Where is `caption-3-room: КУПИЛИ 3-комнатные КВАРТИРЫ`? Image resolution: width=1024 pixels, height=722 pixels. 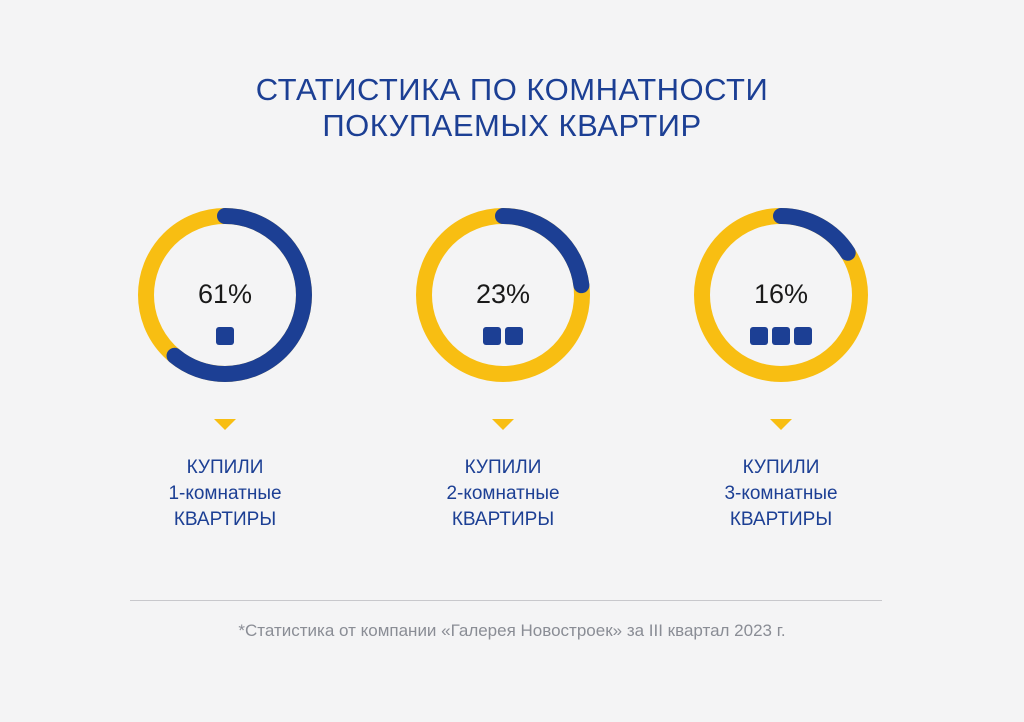
caption-3-room: КУПИЛИ 3-комнатные КВАРТИРЫ is located at coordinates (781, 494).